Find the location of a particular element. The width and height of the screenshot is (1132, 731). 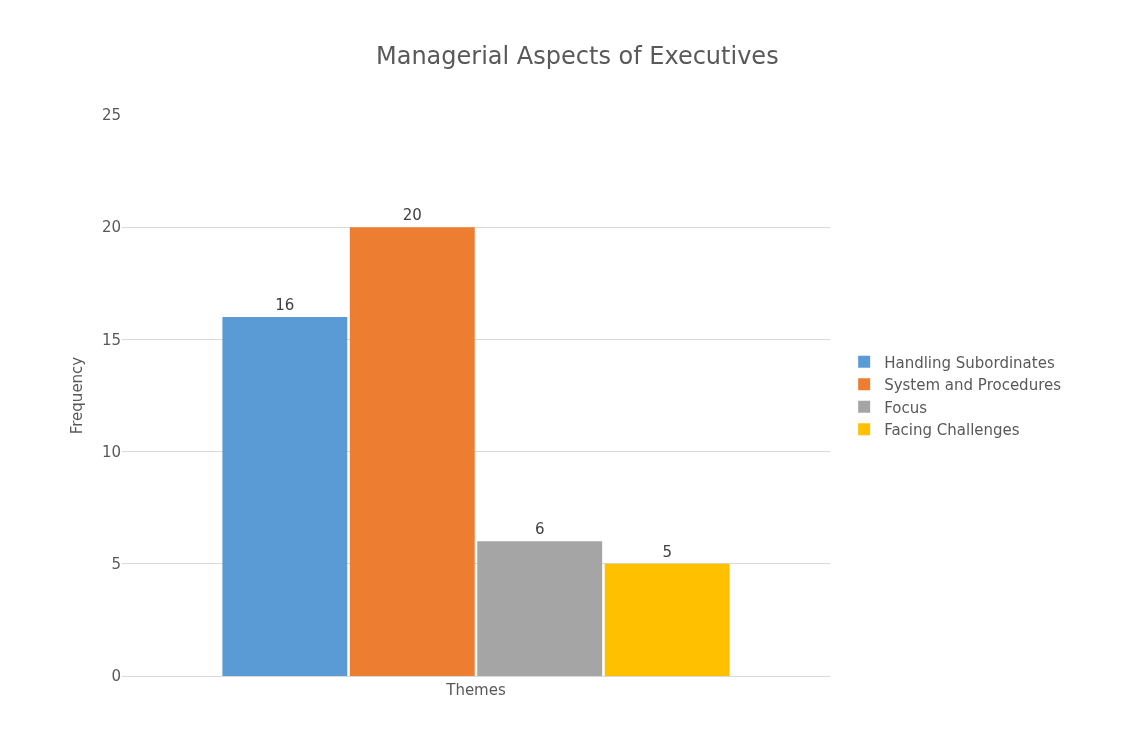

data-label: 6 is located at coordinates (539, 529).